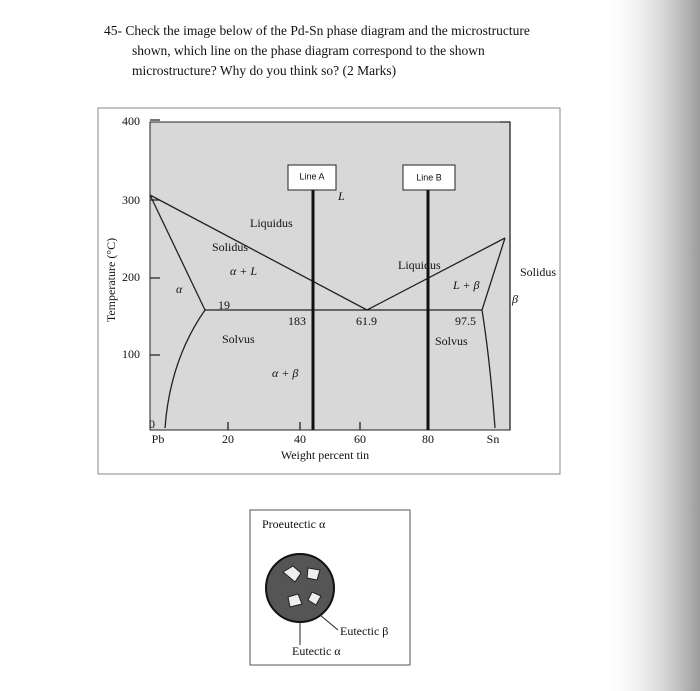  Describe the element at coordinates (285, 373) in the screenshot. I see `region-label: α + β` at that location.